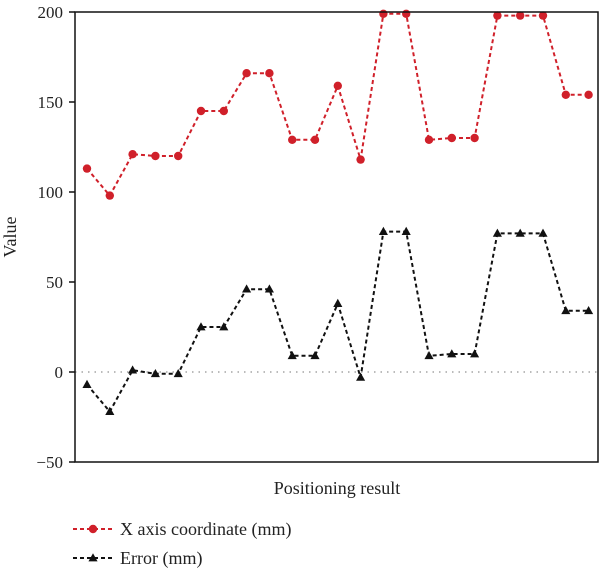 The width and height of the screenshot is (600, 572). What do you see at coordinates (51, 102) in the screenshot?
I see `y-tick-label: 150` at bounding box center [51, 102].